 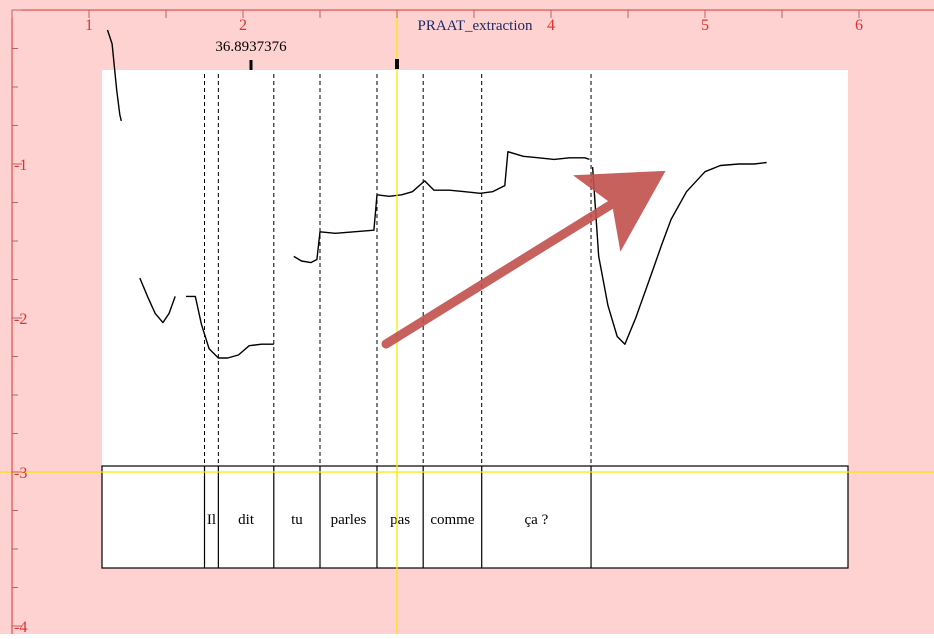 What do you see at coordinates (20, 165) in the screenshot?
I see `y-tick-label: -1` at bounding box center [20, 165].